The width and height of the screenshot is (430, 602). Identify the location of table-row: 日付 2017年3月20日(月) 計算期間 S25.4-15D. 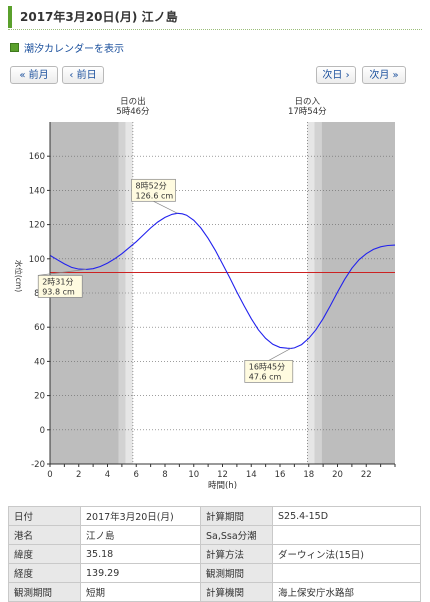
(214, 516).